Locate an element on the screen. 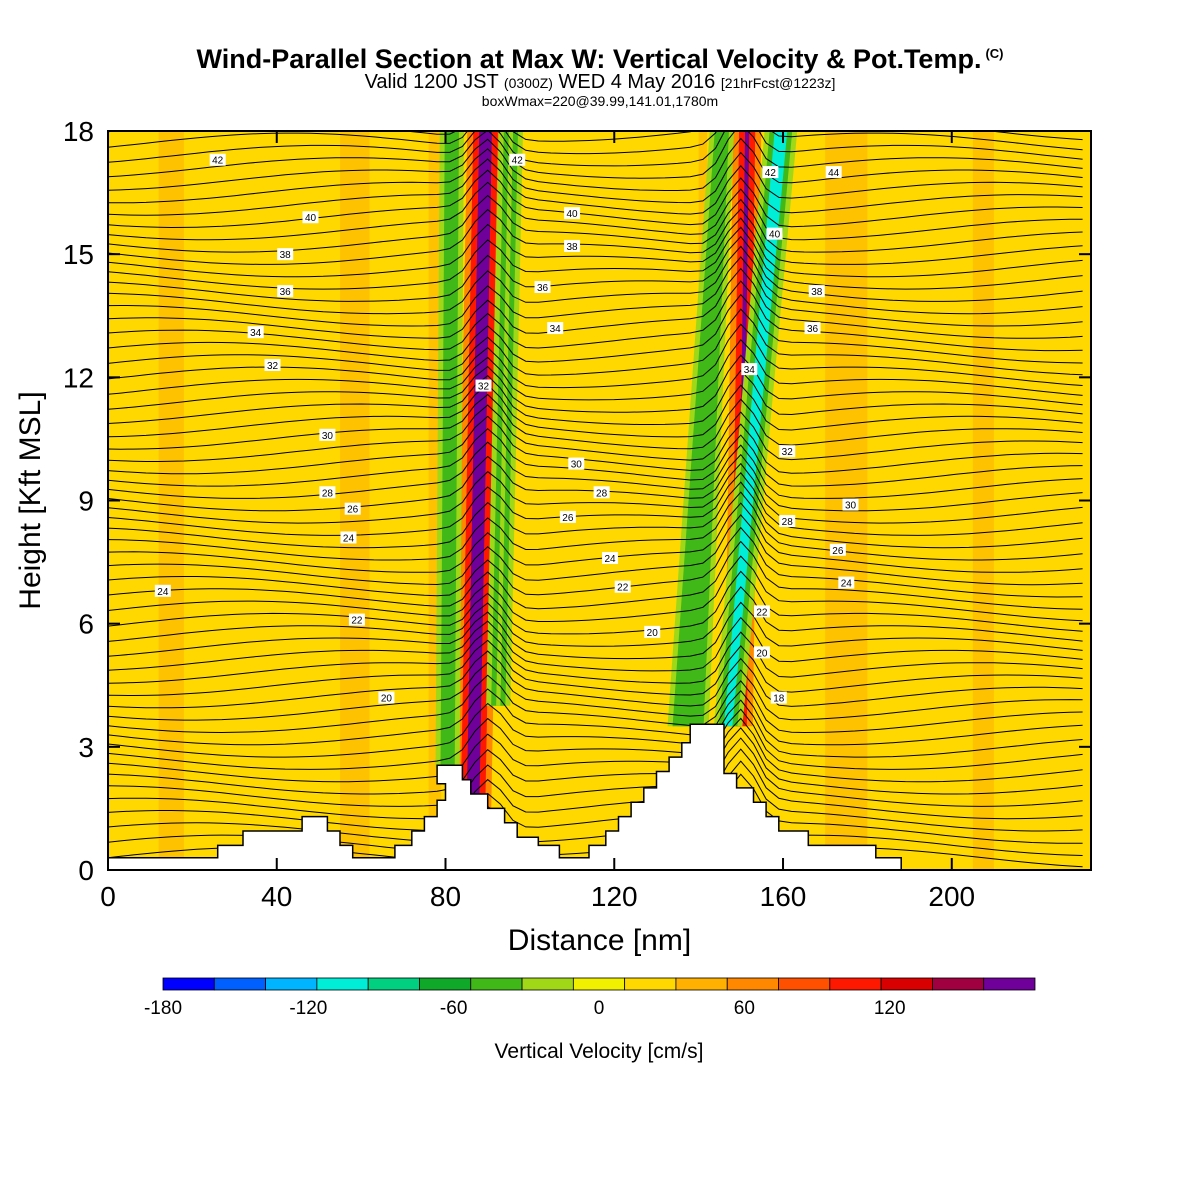 The image size is (1200, 1200). isentrope-label: 36 is located at coordinates (812, 328).